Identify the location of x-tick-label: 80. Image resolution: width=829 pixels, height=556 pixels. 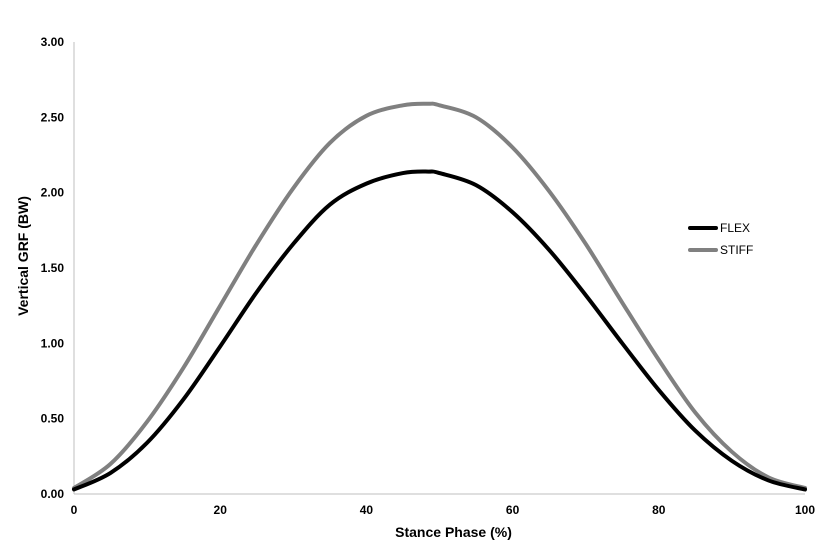
(659, 510).